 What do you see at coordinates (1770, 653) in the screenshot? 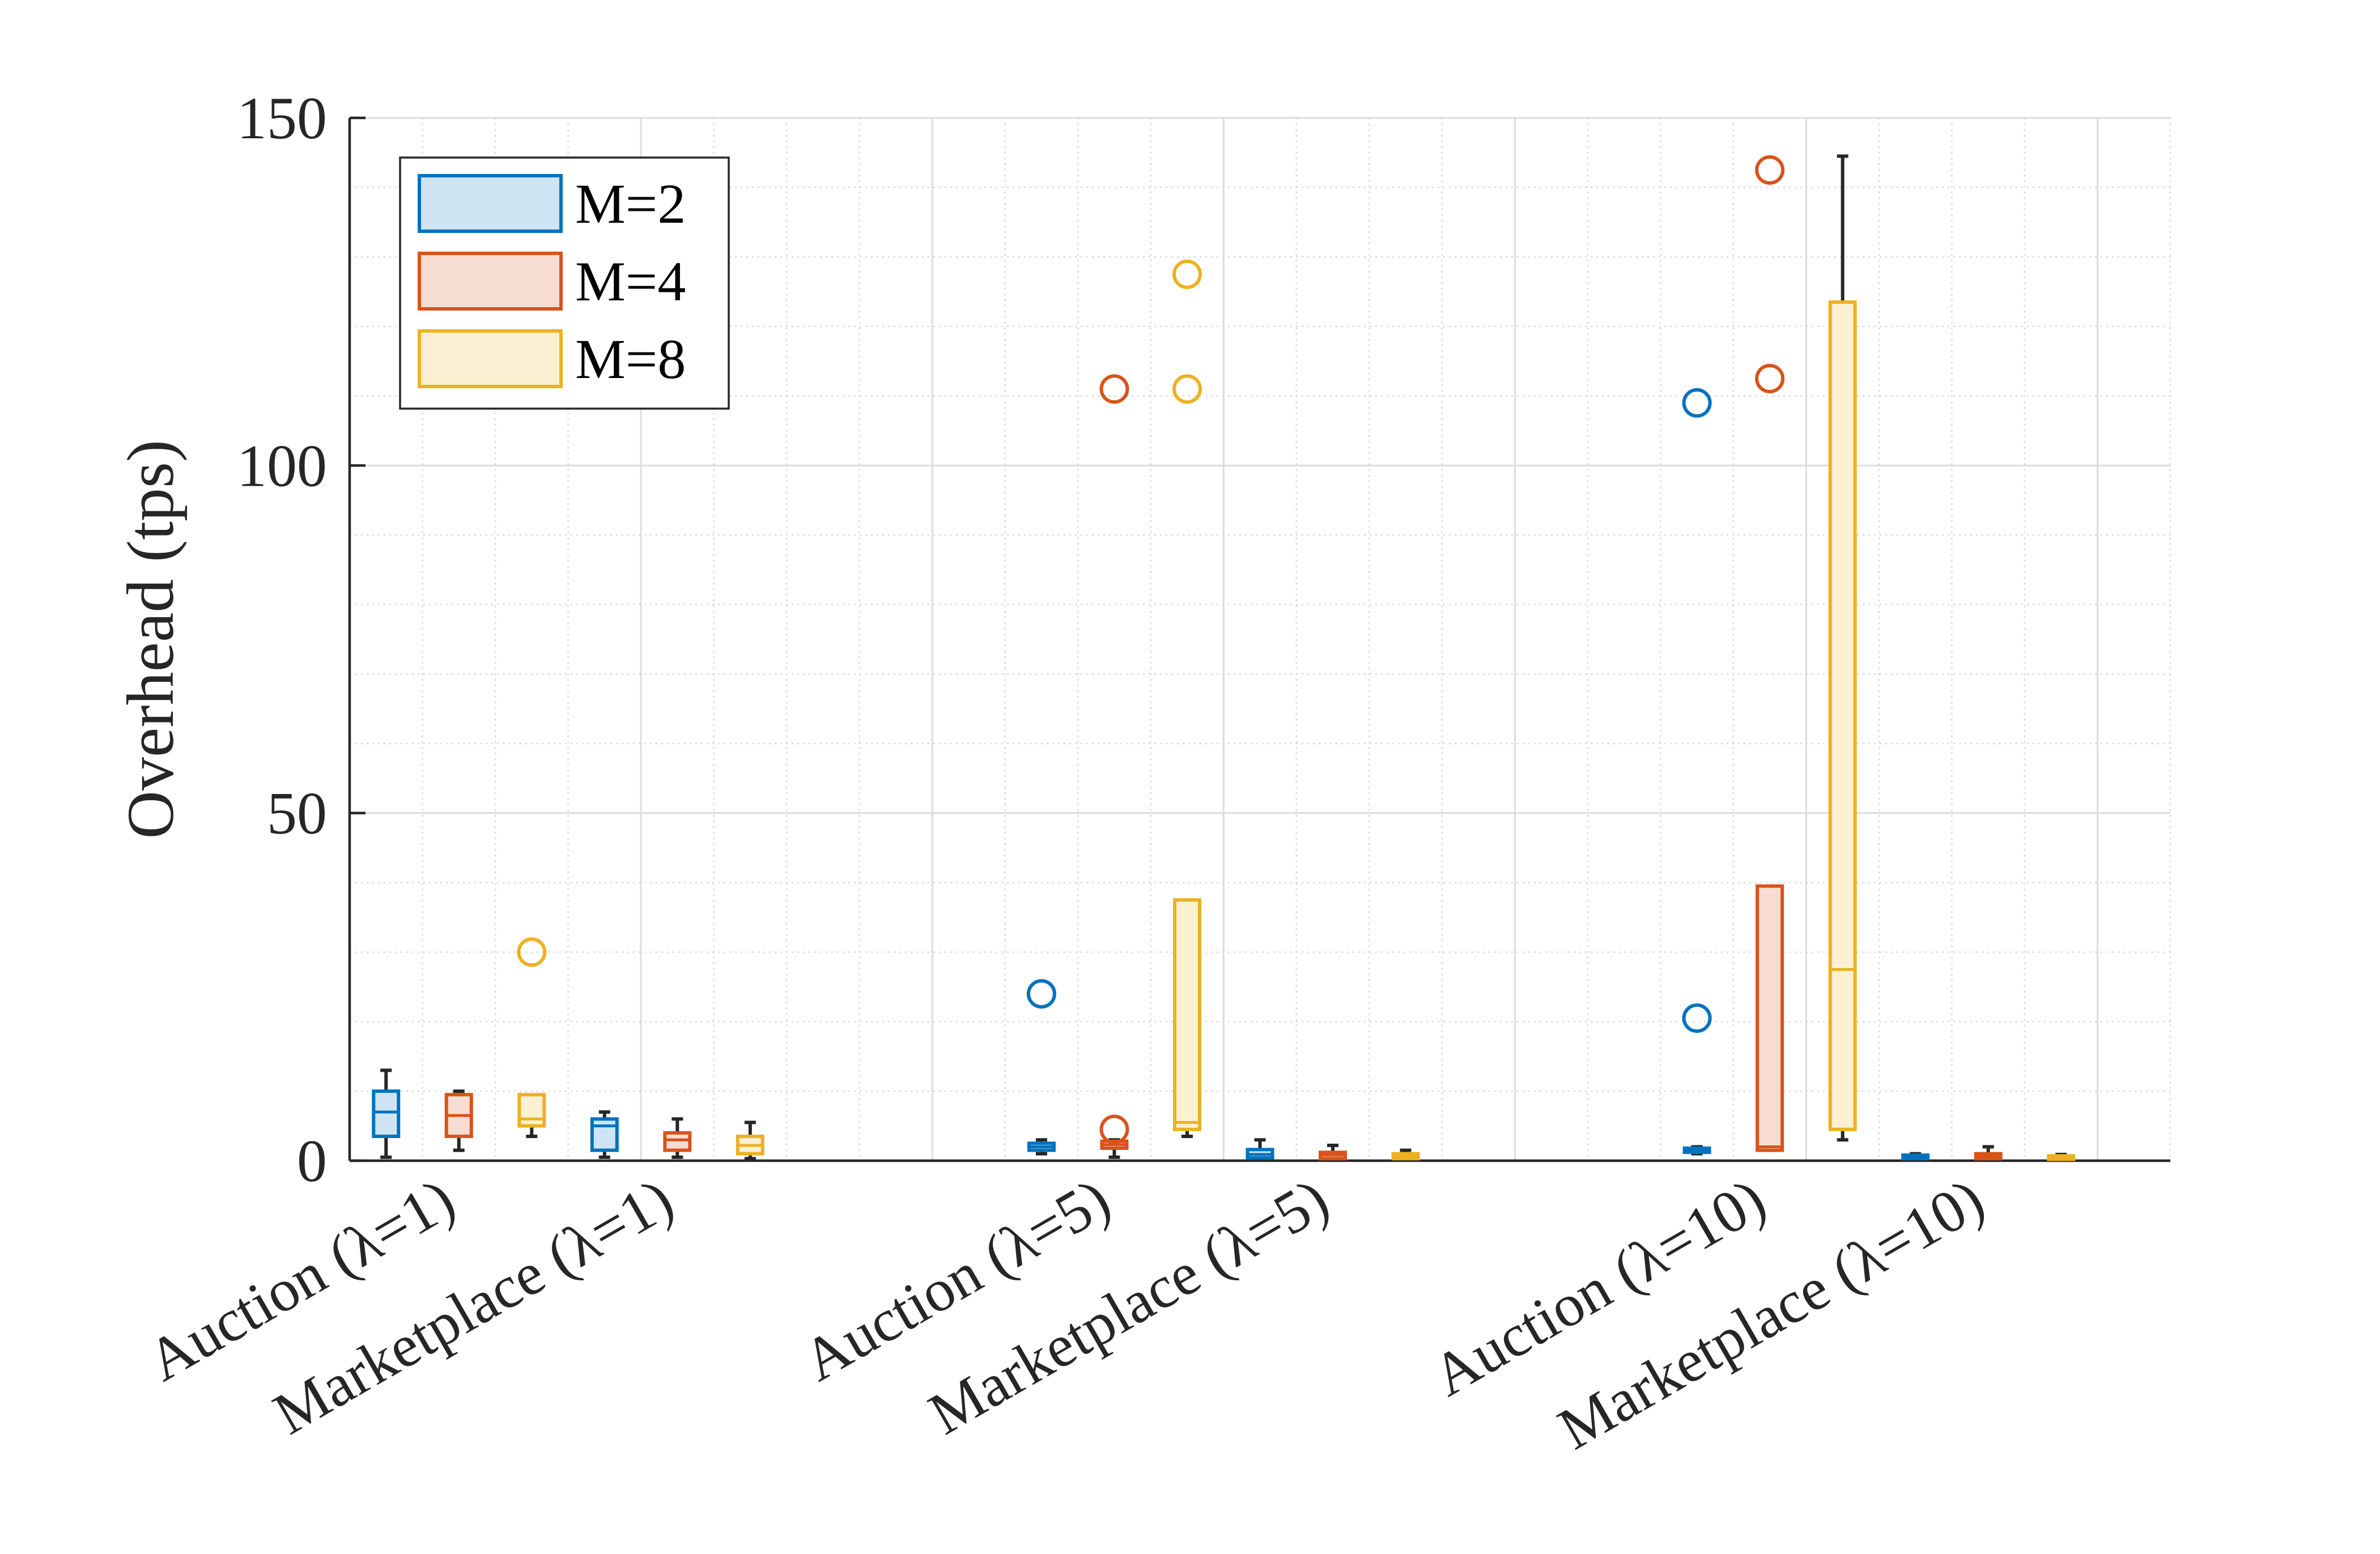
I see `box-auction-g3-m4` at bounding box center [1770, 653].